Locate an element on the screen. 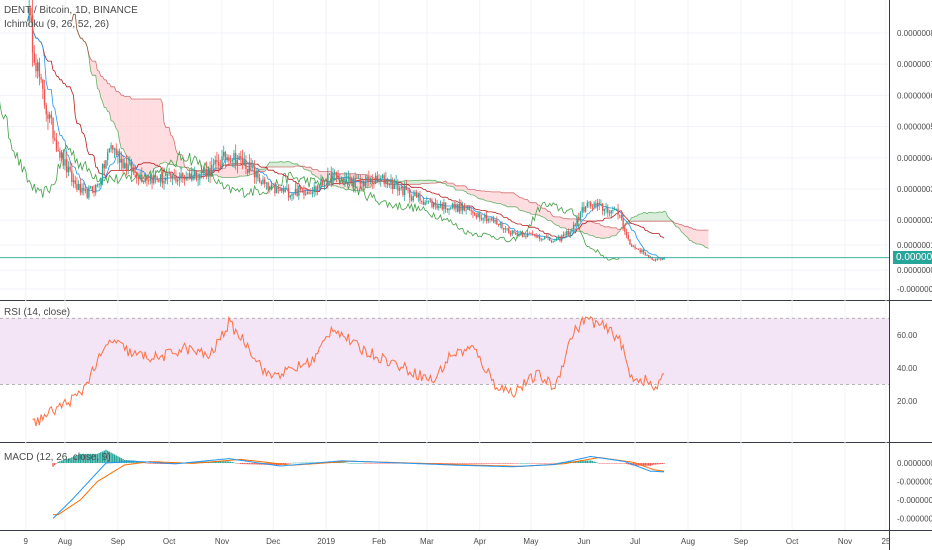  macd-legend: MACD (12, 26, close, 9) is located at coordinates (57, 457).